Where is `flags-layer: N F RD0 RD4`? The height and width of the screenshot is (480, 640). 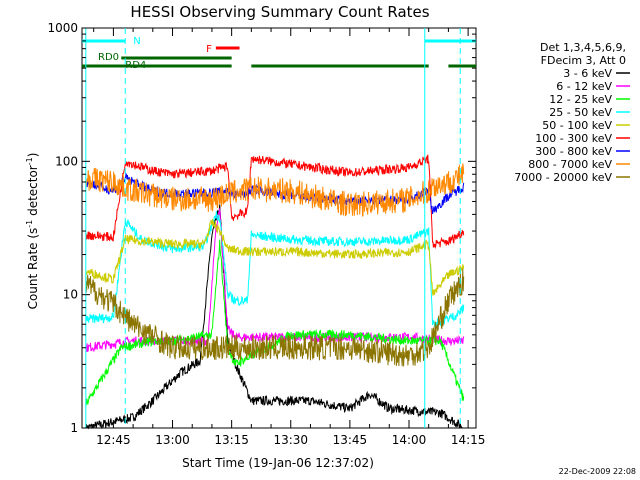
flags-layer: N F RD0 RD4 is located at coordinates (279, 53).